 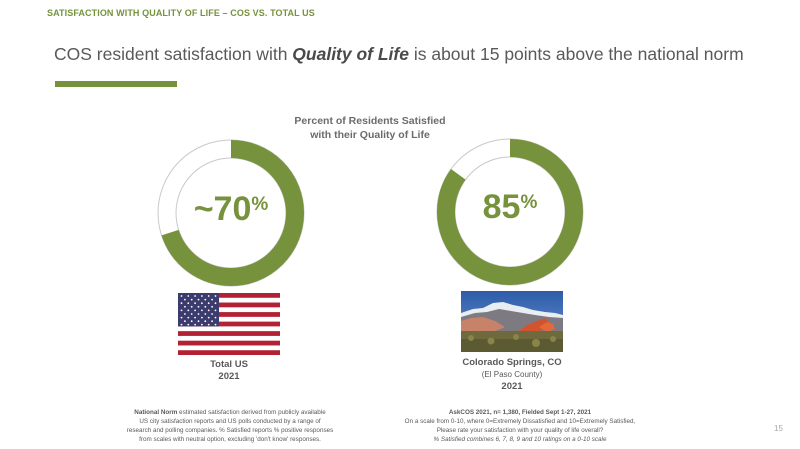 I want to click on donut-value-colorado-springs: 85%, so click(x=510, y=207).